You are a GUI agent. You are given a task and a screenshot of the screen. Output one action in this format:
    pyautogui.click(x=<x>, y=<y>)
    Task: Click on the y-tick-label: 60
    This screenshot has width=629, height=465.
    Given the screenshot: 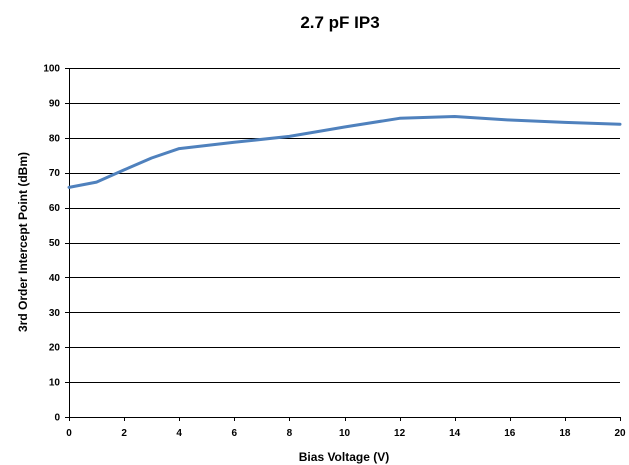 What is the action you would take?
    pyautogui.click(x=55, y=208)
    